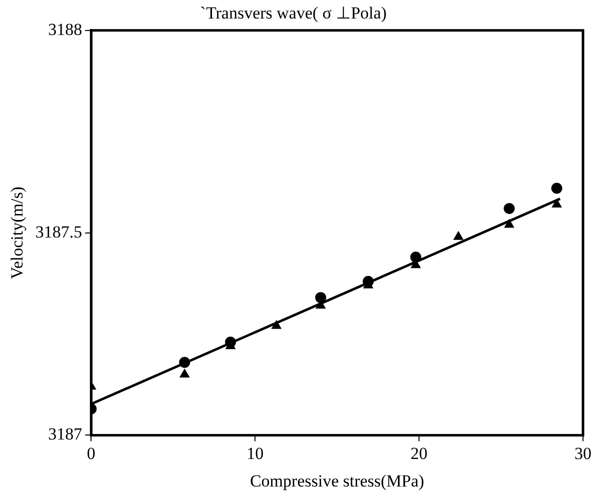 The height and width of the screenshot is (498, 601). I want to click on x-tick-label: 20, so click(419, 453).